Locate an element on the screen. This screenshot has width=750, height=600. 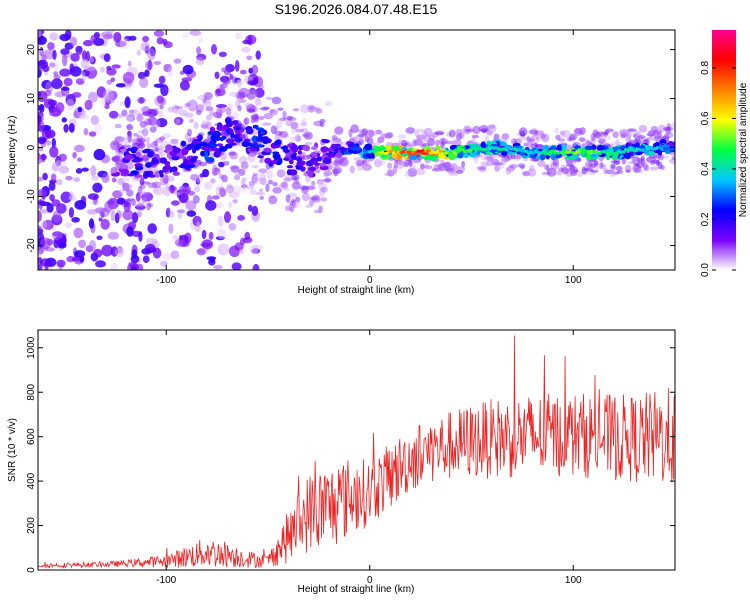
y-tick-label: 800 is located at coordinates (31, 391).